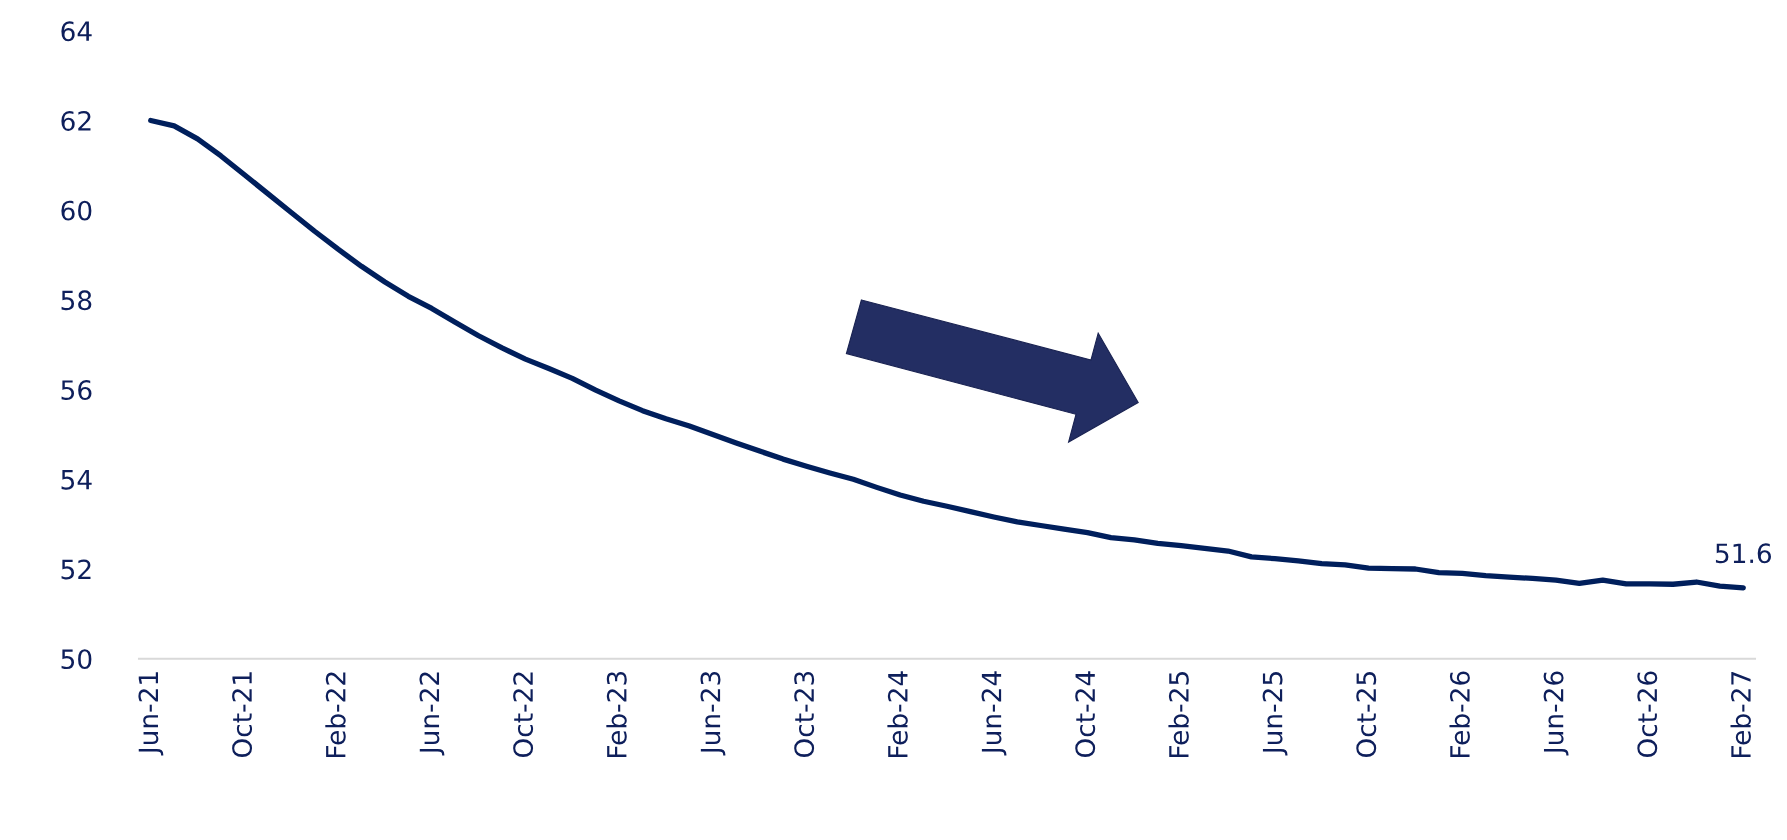 The width and height of the screenshot is (1787, 840). Describe the element at coordinates (76, 210) in the screenshot. I see `y-tick-label: 60` at that location.